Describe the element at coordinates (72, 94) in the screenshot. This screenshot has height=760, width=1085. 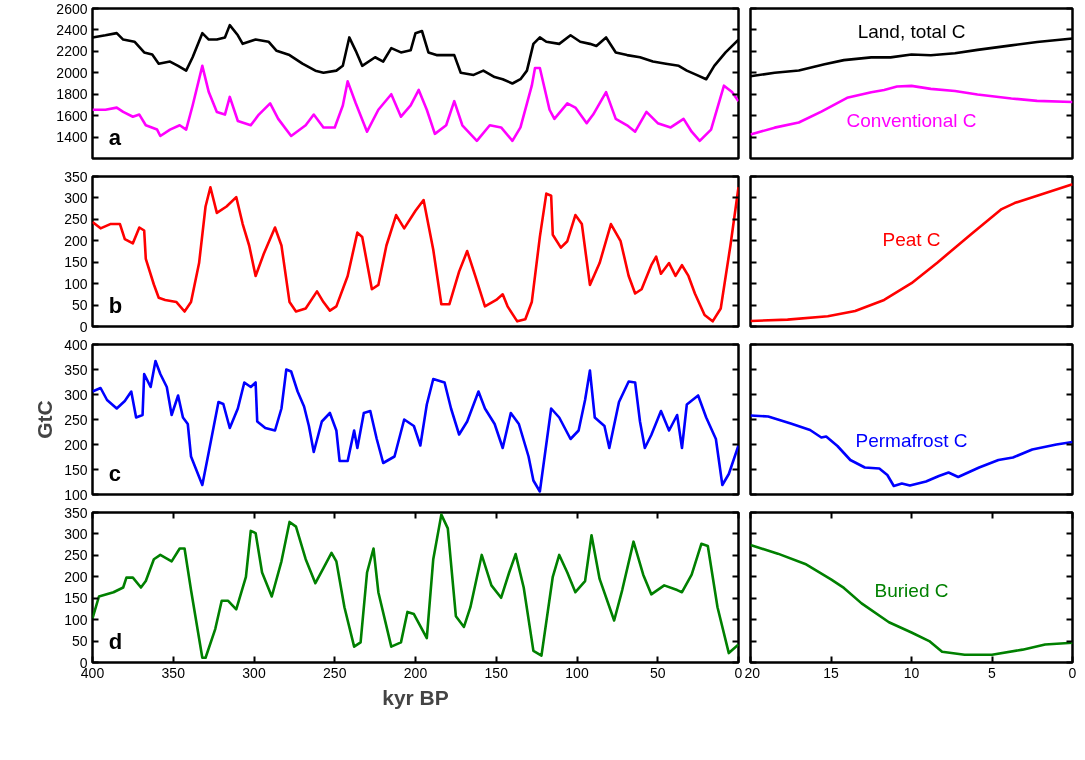
I see `y-tick-label: 1800` at that location.